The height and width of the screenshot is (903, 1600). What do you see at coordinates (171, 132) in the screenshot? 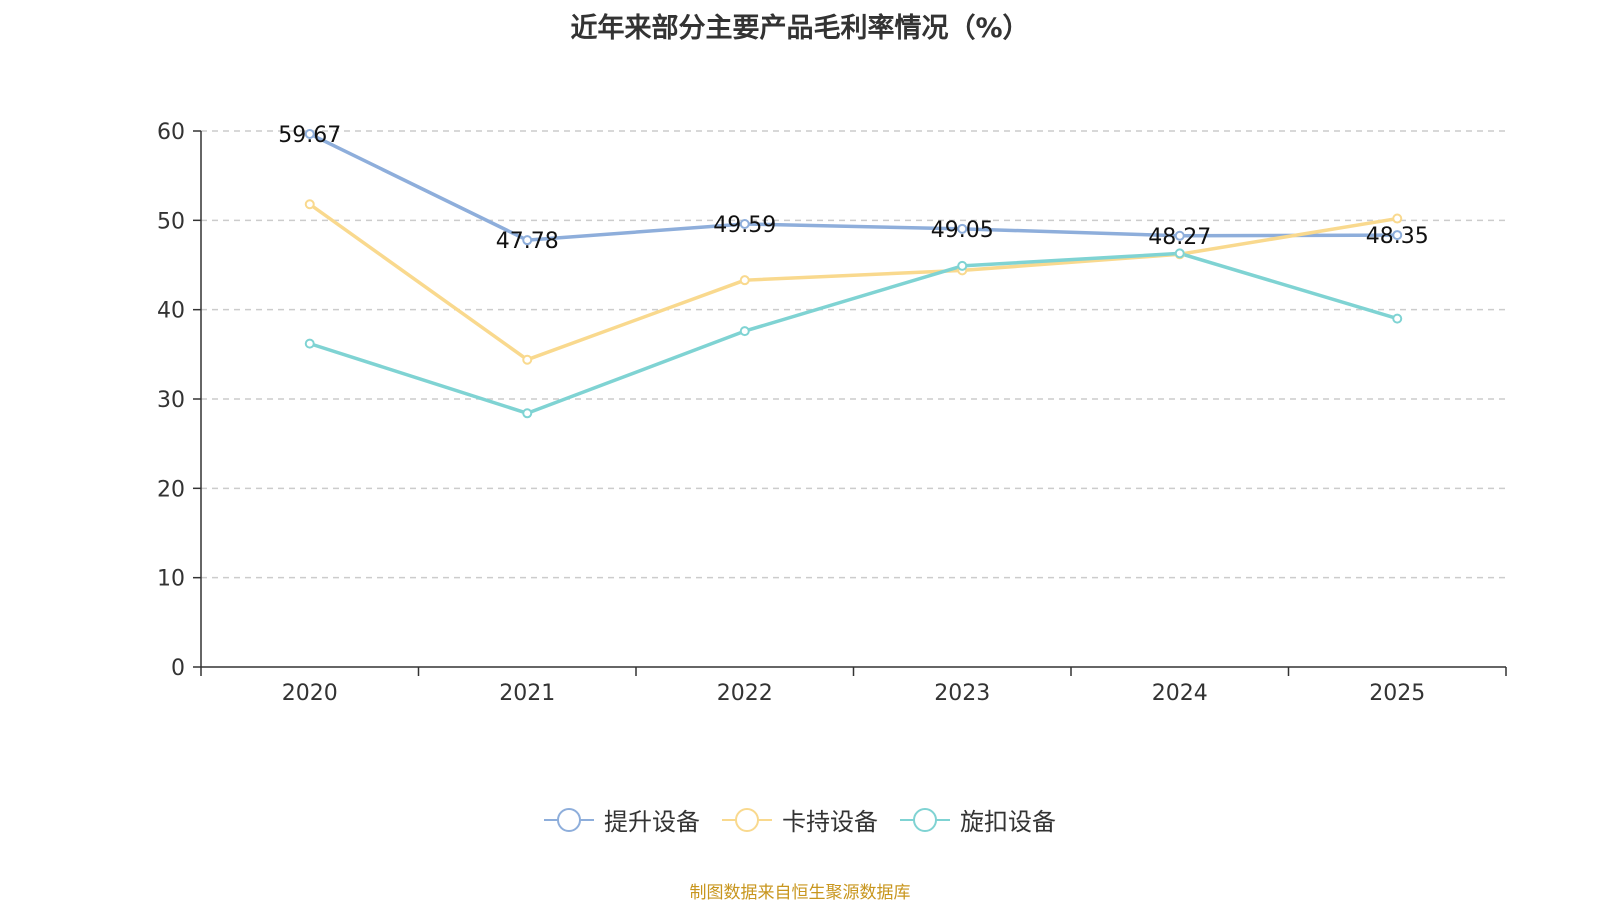
I see `y-tick-label: 60` at bounding box center [171, 132].